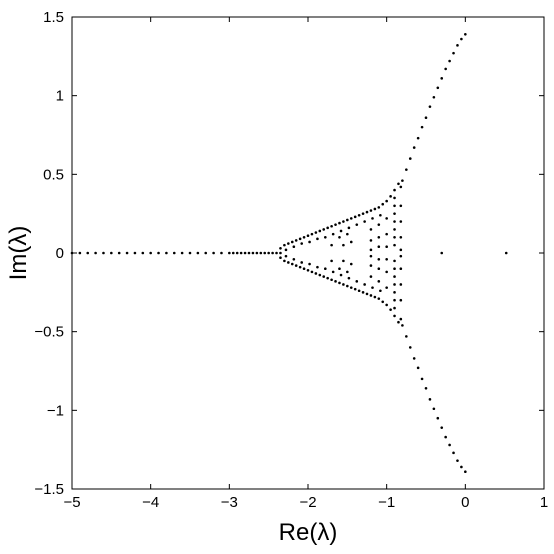 The image size is (554, 554). What do you see at coordinates (307, 502) in the screenshot?
I see `x-tick-label: −2` at bounding box center [307, 502].